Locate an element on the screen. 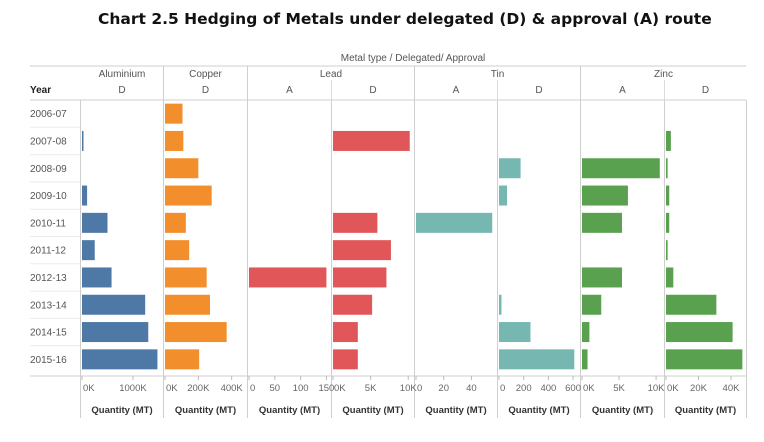 The height and width of the screenshot is (442, 764). tick-label: 400 is located at coordinates (548, 388).